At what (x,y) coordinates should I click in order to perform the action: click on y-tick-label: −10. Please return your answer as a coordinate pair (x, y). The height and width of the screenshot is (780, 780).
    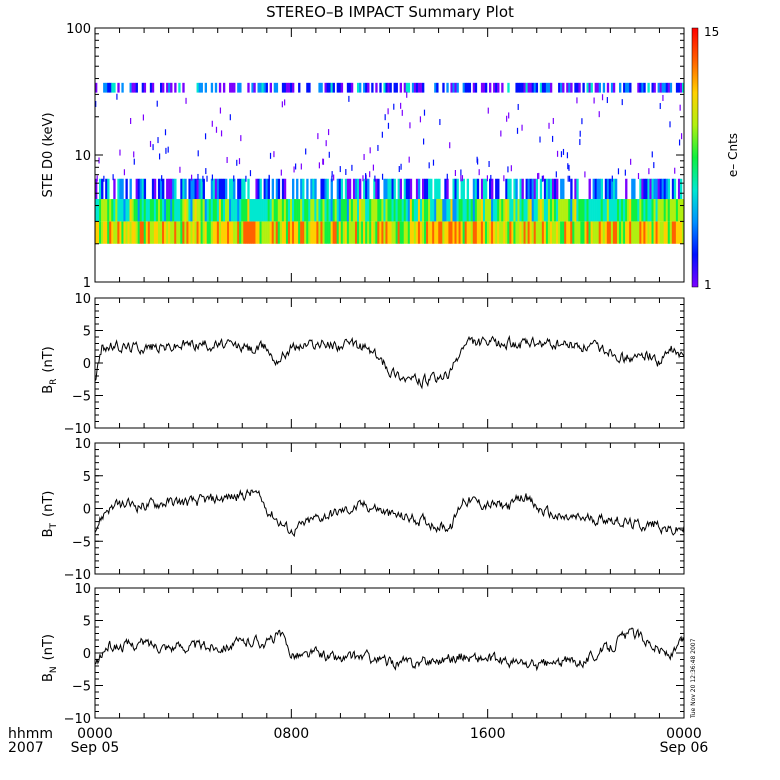
    Looking at the image, I should click on (77, 575).